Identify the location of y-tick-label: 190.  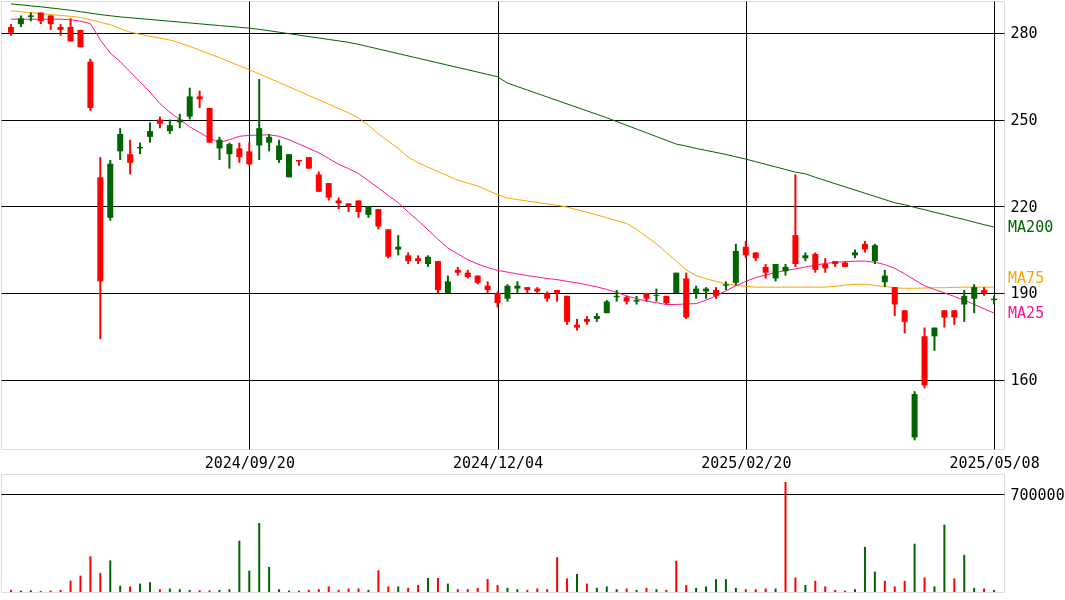
(1024, 293).